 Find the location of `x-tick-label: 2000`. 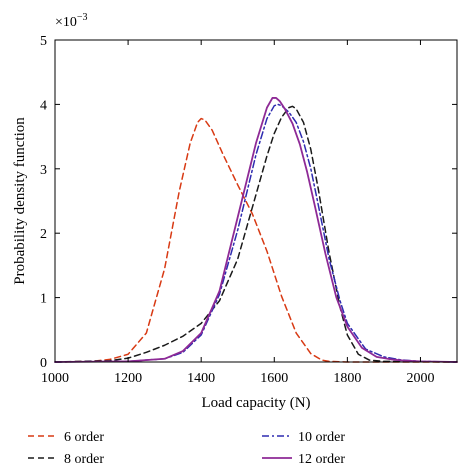

x-tick-label: 2000 is located at coordinates (420, 378).